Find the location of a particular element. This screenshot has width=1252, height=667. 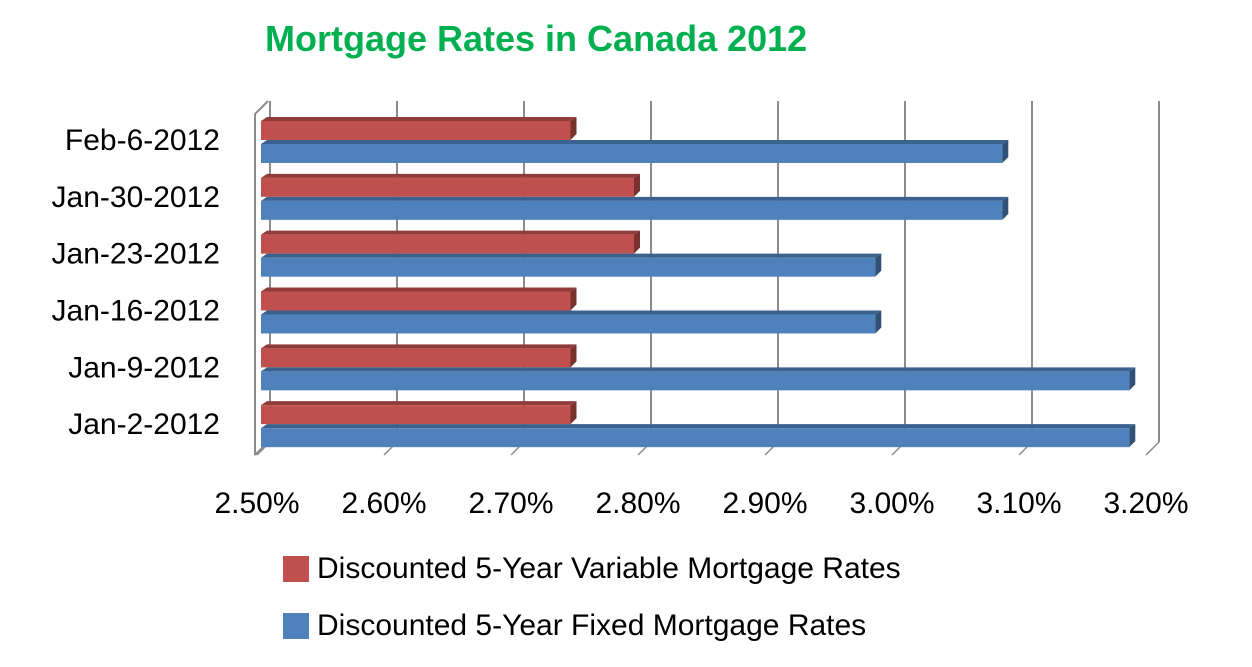

value-axis-labels: 2.50% 2.60% 2.70% 2.80% 2.90% 3.00% 3.10% 3.20% is located at coordinates (701, 503).